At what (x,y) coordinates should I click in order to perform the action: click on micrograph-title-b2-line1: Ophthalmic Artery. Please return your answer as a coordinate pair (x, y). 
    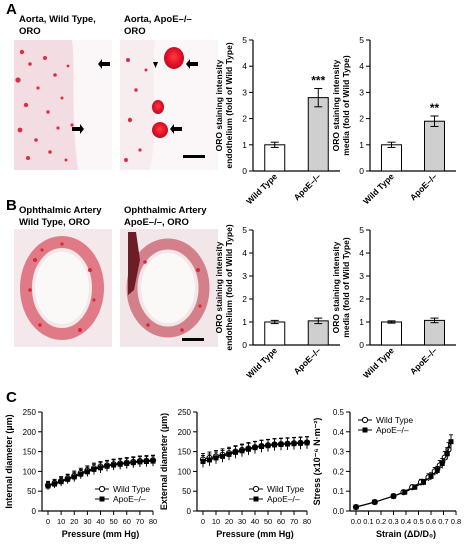
    Looking at the image, I should click on (165, 210).